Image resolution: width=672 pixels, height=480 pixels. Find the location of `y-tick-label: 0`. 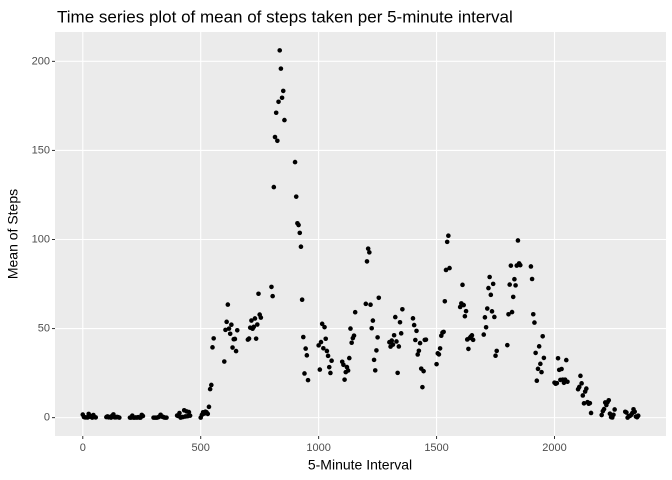

y-tick-label: 0 is located at coordinates (47, 418).